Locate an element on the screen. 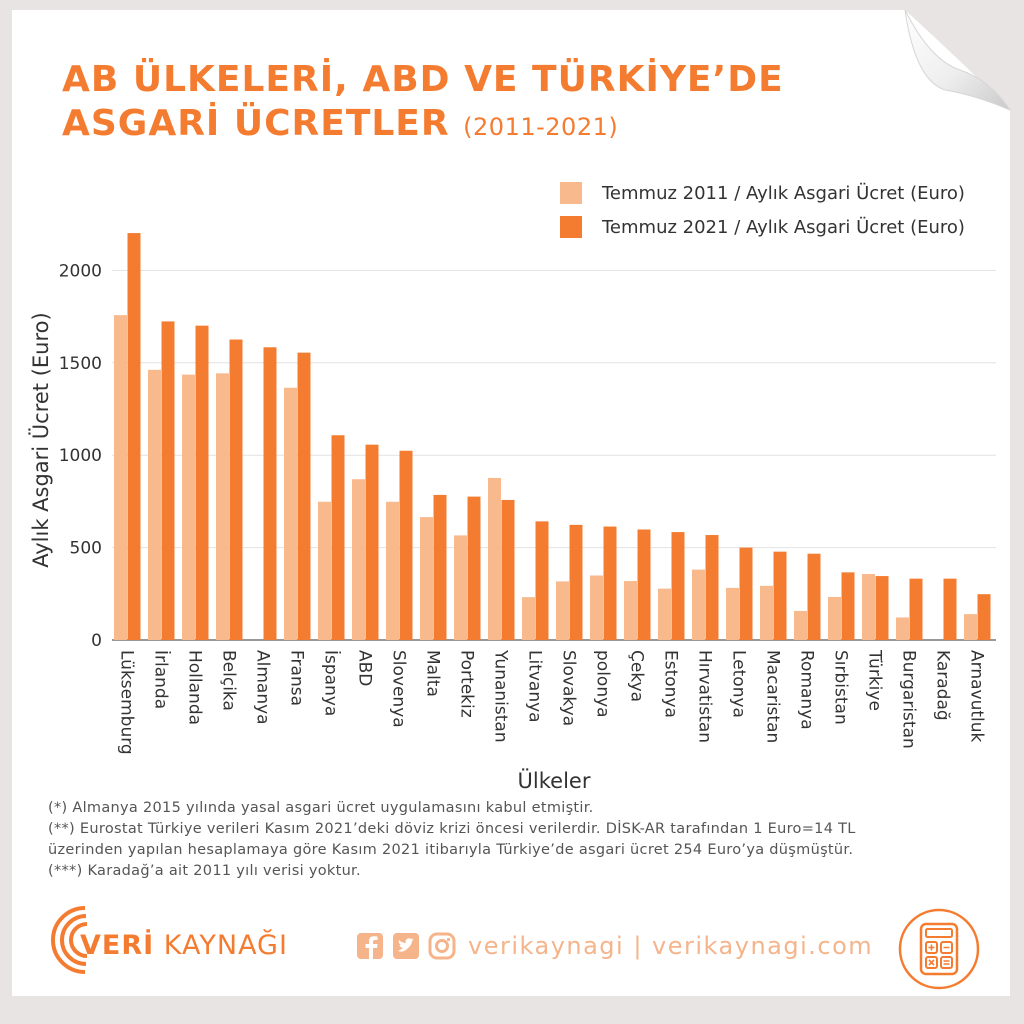  x-axis-label: Ülkeler is located at coordinates (554, 780).